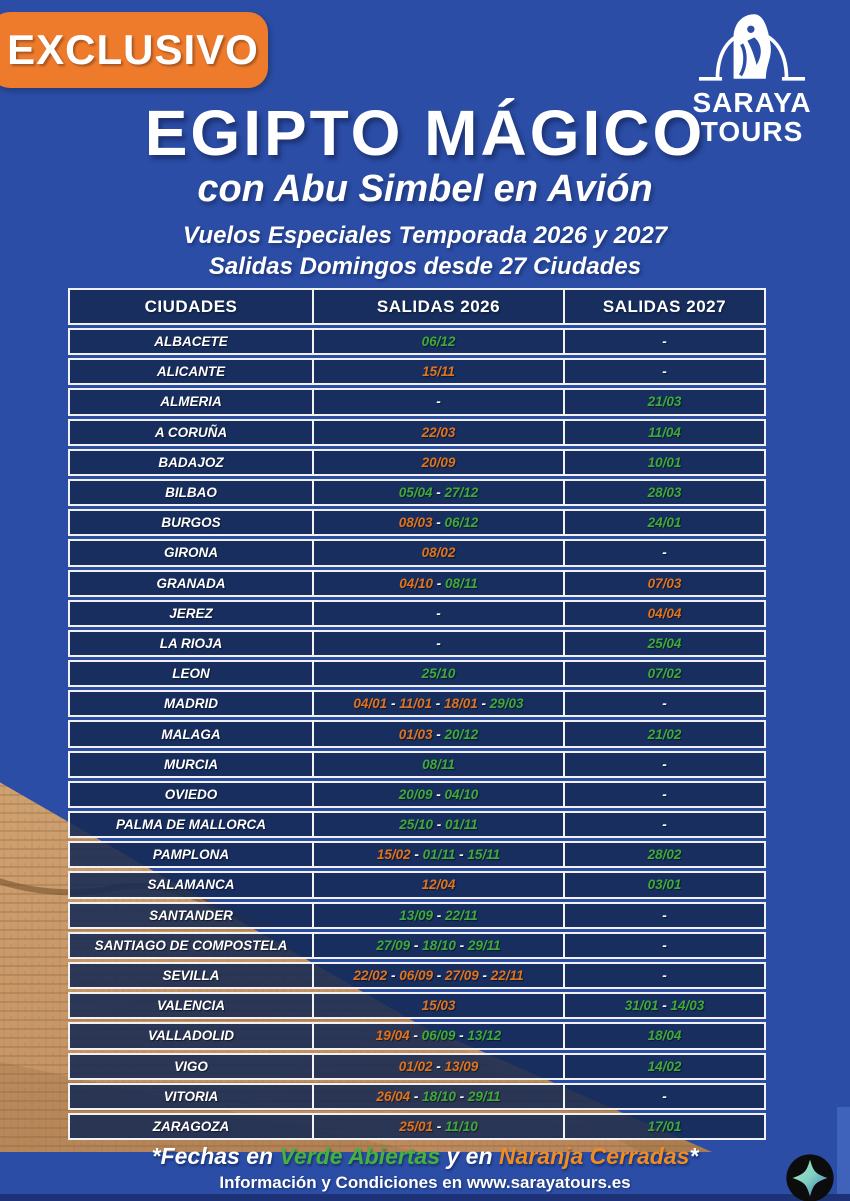 Image resolution: width=850 pixels, height=1201 pixels. What do you see at coordinates (437, 492) in the screenshot?
I see `salidas-2026-cell: 05/04 - 27/12` at bounding box center [437, 492].